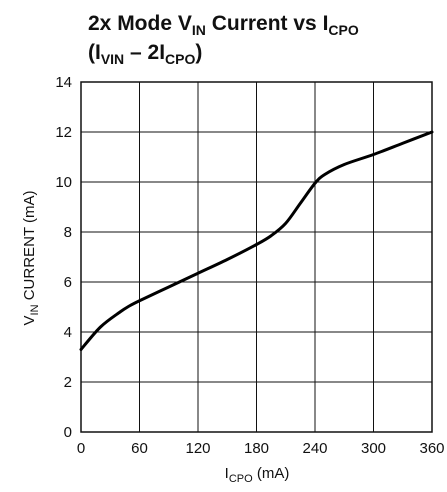  I want to click on x-axis-label-main: I, so click(227, 473).